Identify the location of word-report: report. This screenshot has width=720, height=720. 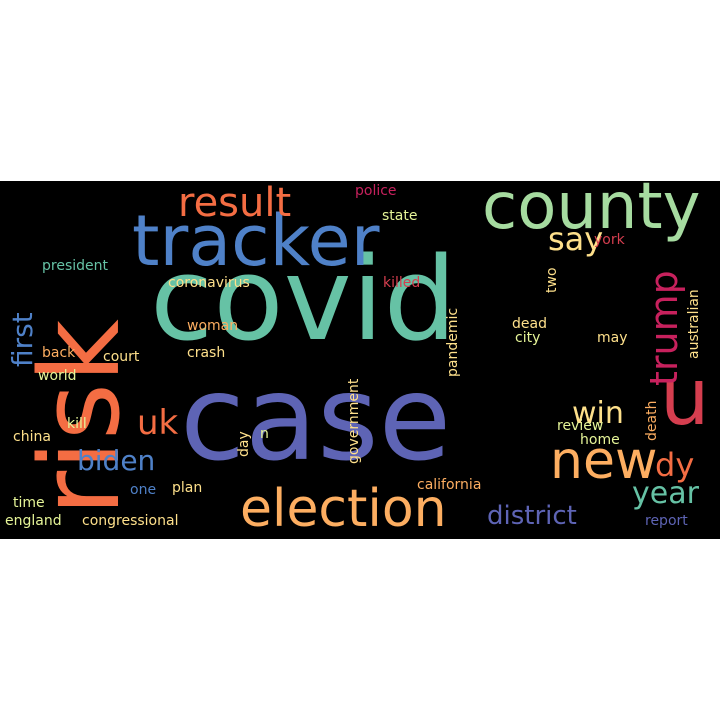
(666, 521).